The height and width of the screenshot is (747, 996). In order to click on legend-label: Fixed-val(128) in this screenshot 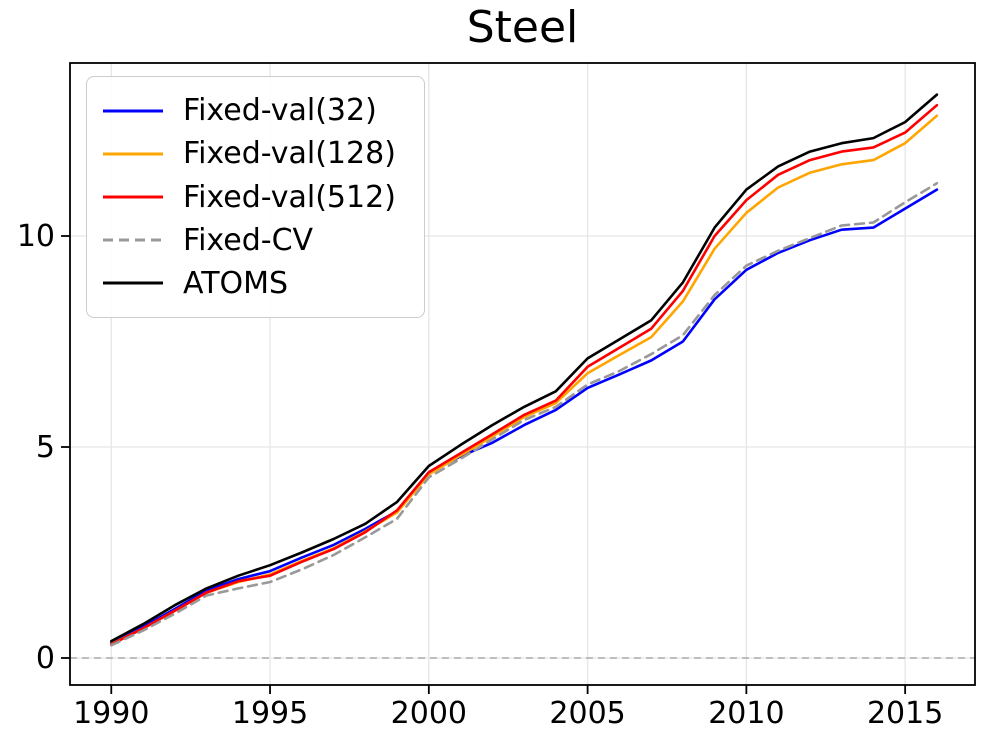, I will do `click(289, 154)`.